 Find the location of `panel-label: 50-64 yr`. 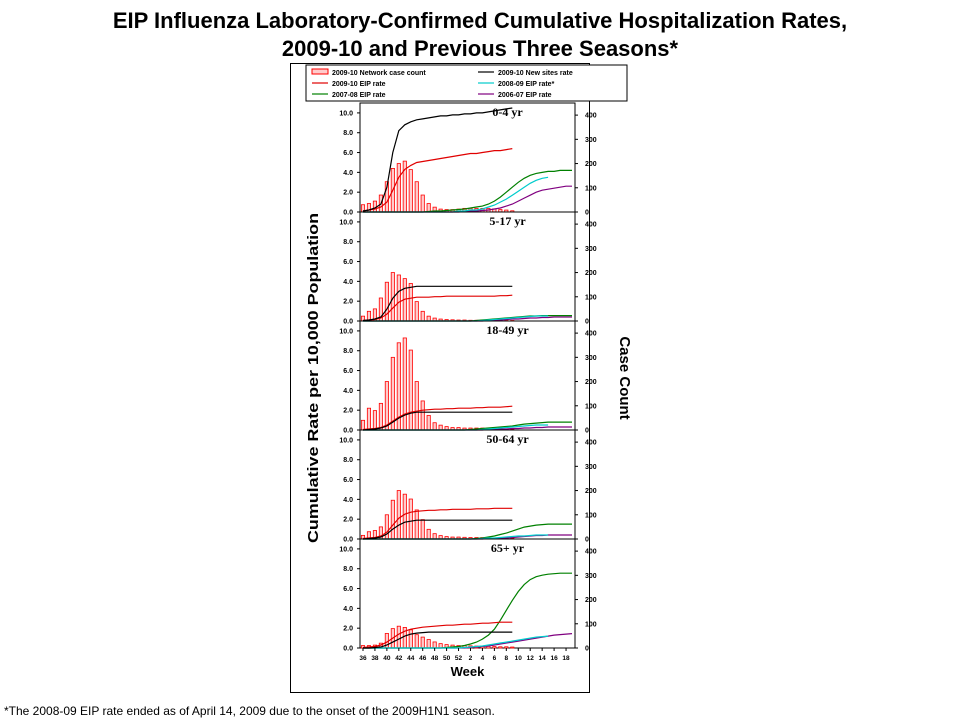

panel-label: 50-64 yr is located at coordinates (507, 439).